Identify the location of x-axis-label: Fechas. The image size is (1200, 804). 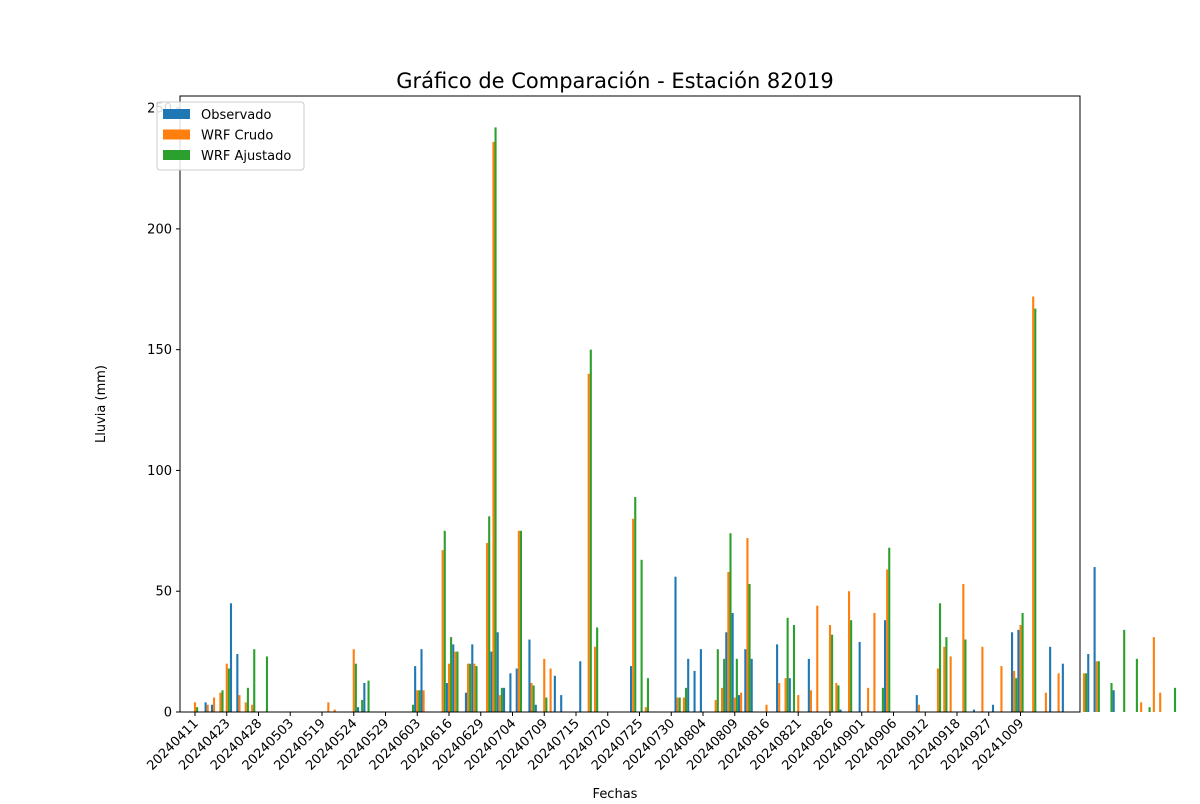
(615, 793).